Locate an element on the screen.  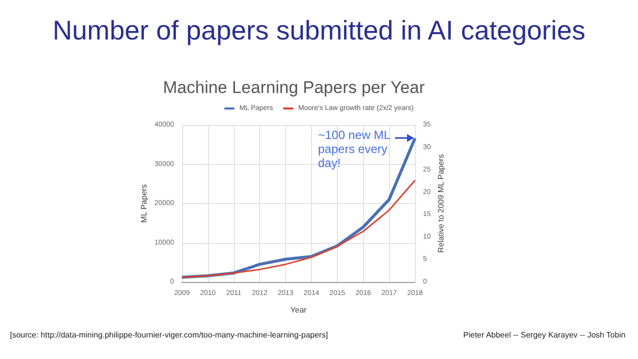
chart-subtitle: Machine Learning Papers per Year is located at coordinates (294, 87).